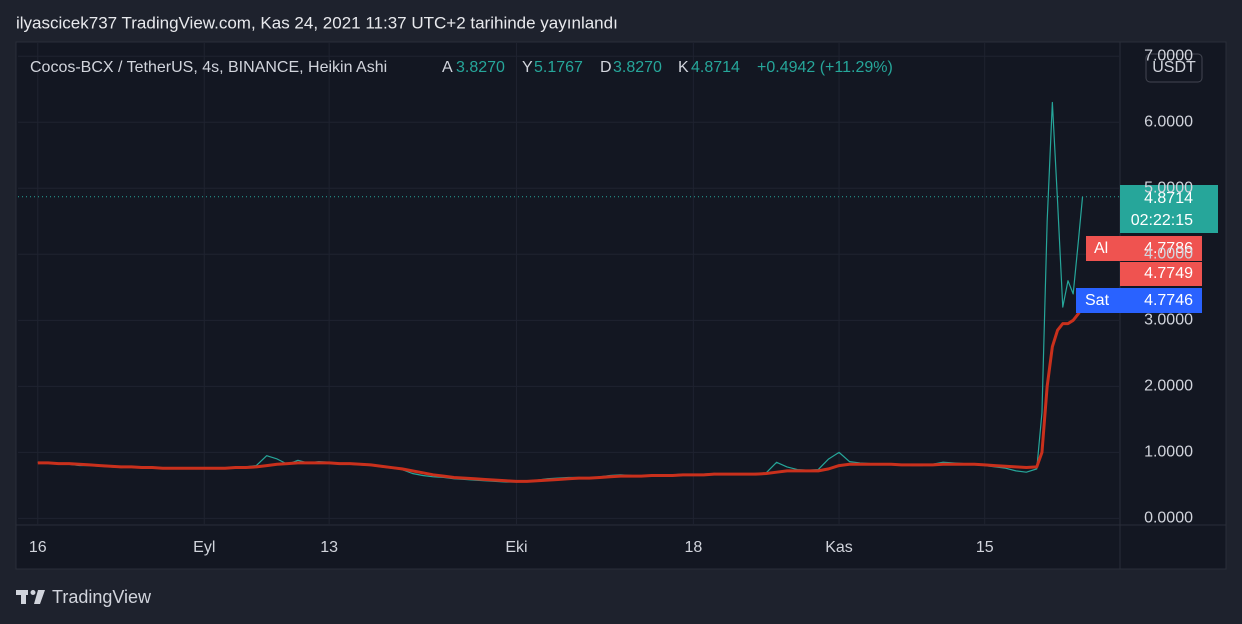 Image resolution: width=1242 pixels, height=624 pixels. Describe the element at coordinates (329, 547) in the screenshot. I see `x-tick-label: 13` at that location.